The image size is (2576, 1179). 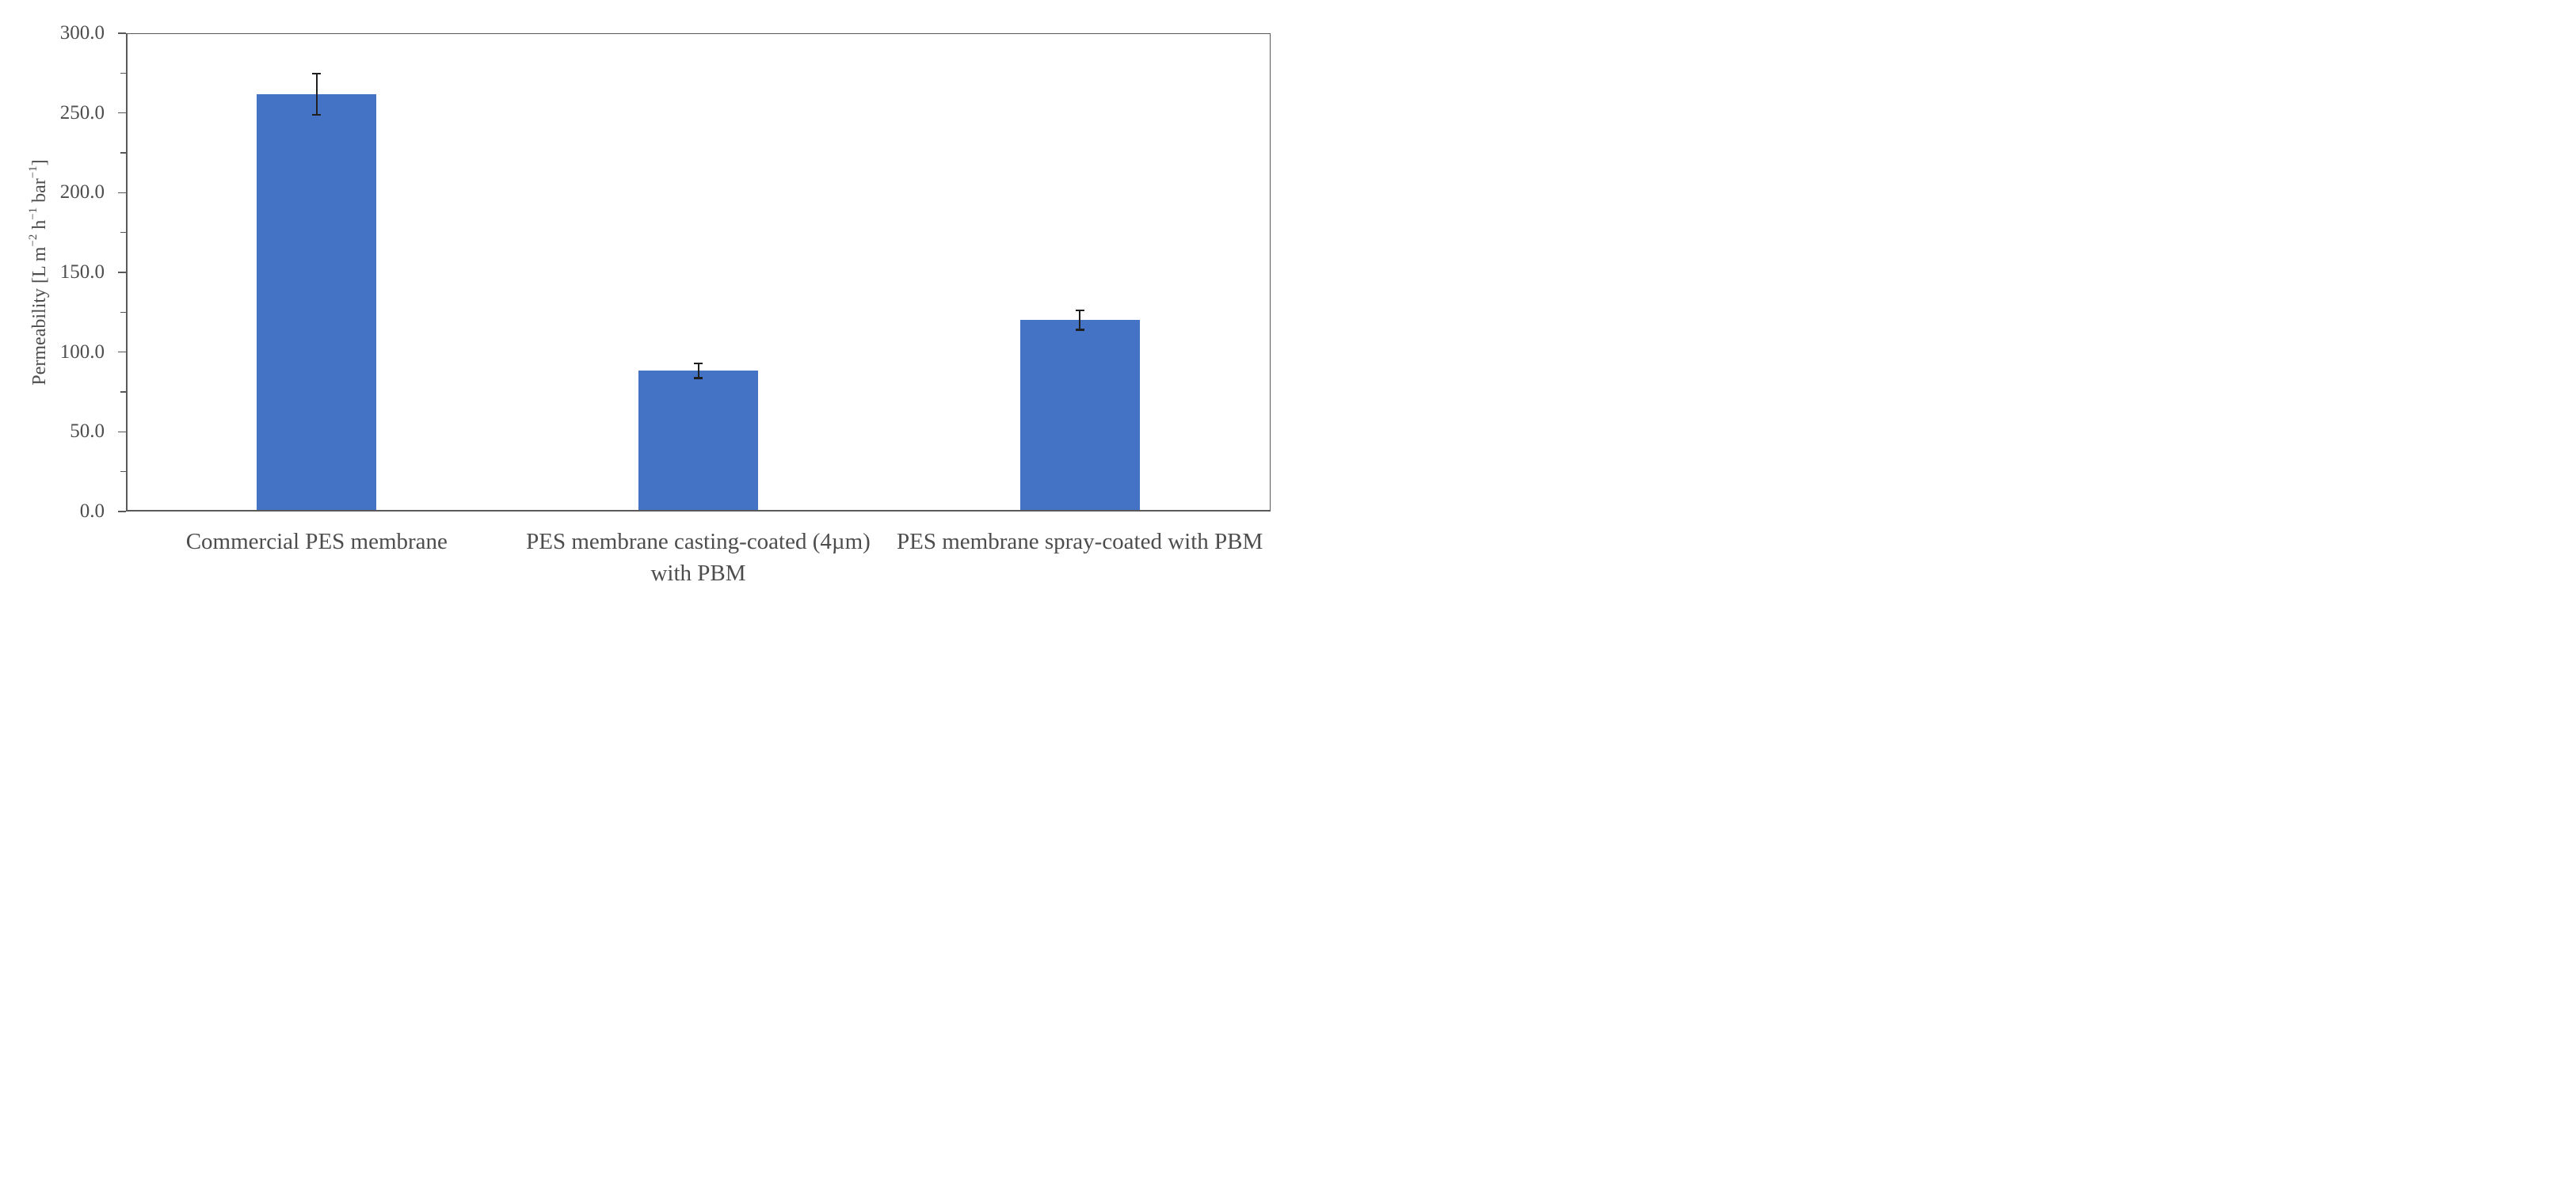 What do you see at coordinates (82, 112) in the screenshot?
I see `y-axis-tick-label: 250.0` at bounding box center [82, 112].